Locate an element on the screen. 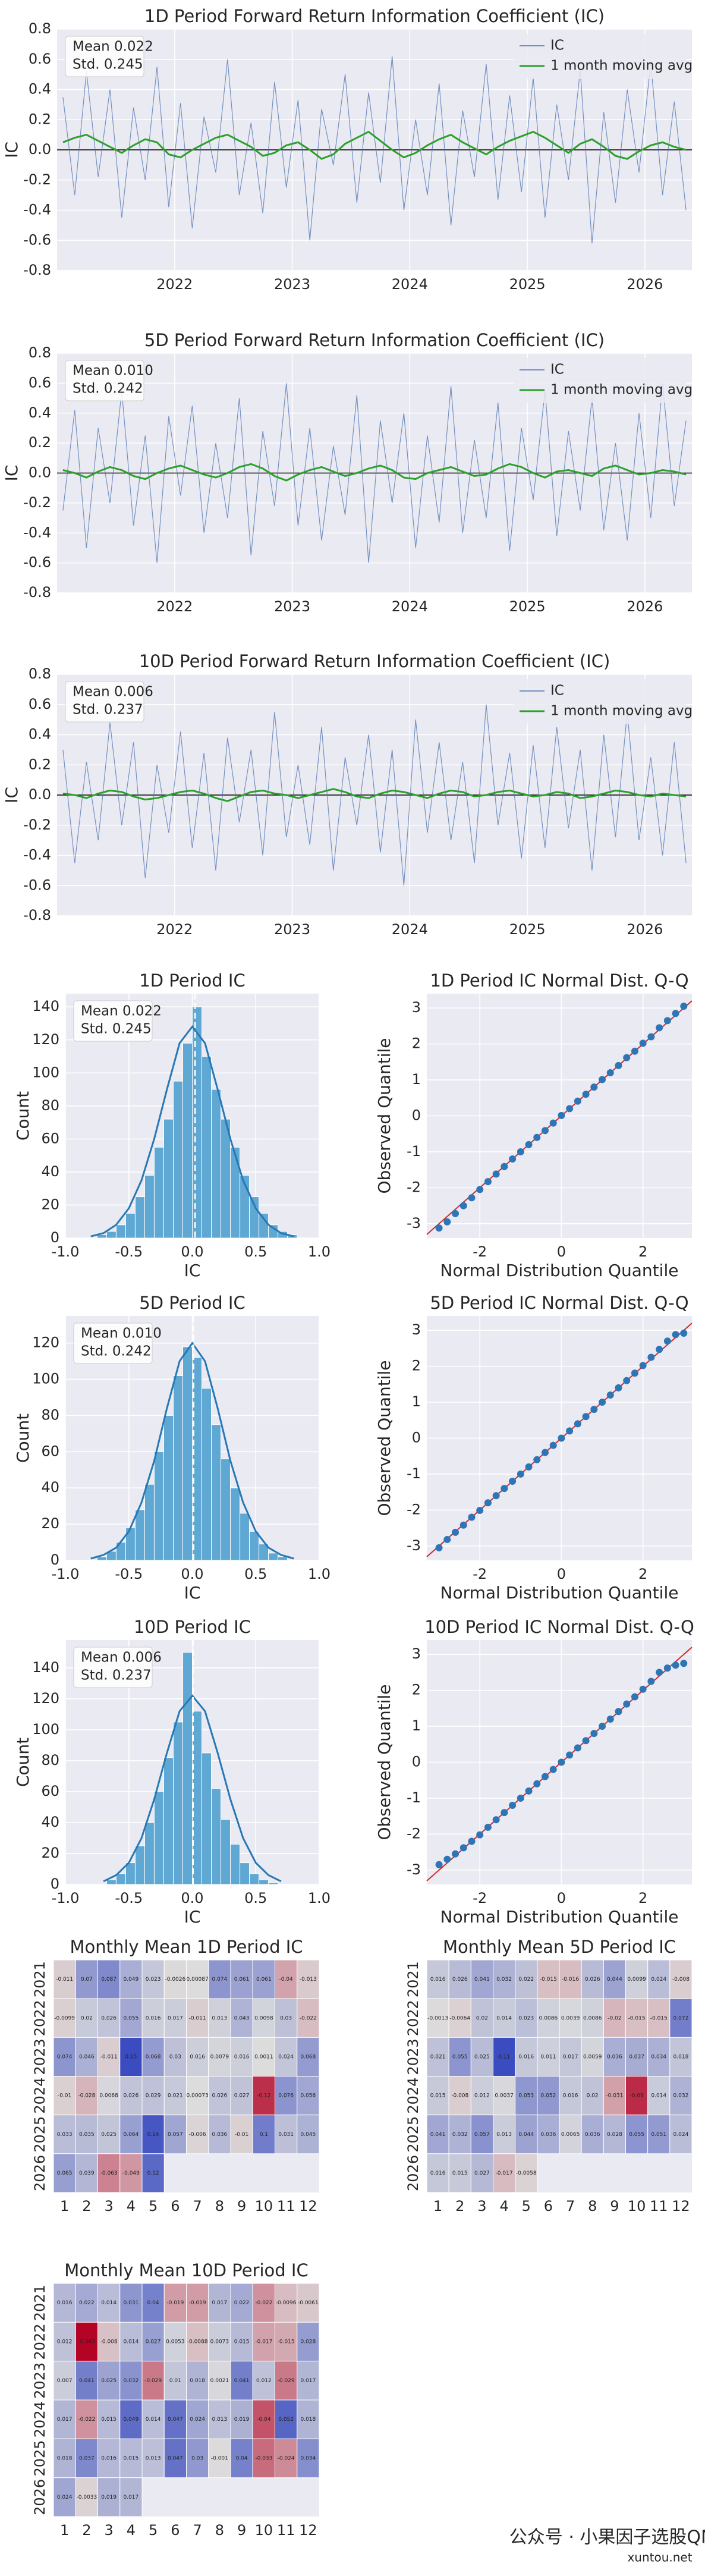 The height and width of the screenshot is (2576, 705). cell-label: 0.0079 is located at coordinates (219, 2057).